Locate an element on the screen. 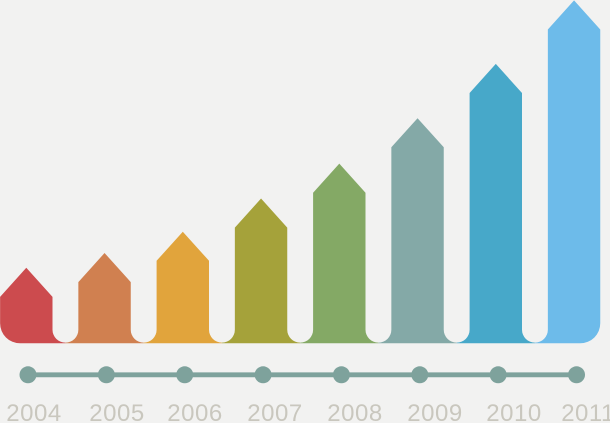 The width and height of the screenshot is (610, 423). timeline-dot-2007 is located at coordinates (263, 375).